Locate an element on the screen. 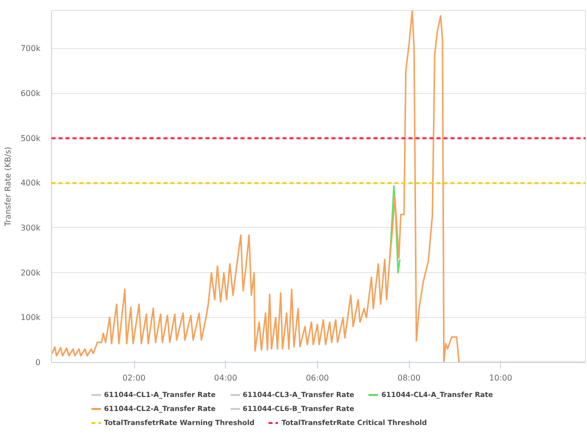 The image size is (587, 442). y-tick-label: 300k is located at coordinates (30, 227).